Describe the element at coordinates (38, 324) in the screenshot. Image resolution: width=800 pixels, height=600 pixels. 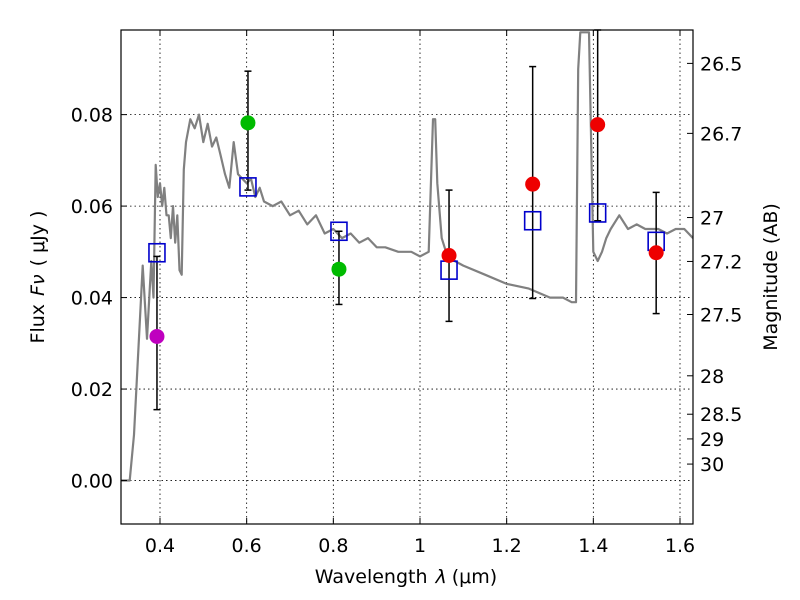
I see `y-axis-label-text: Flux` at that location.